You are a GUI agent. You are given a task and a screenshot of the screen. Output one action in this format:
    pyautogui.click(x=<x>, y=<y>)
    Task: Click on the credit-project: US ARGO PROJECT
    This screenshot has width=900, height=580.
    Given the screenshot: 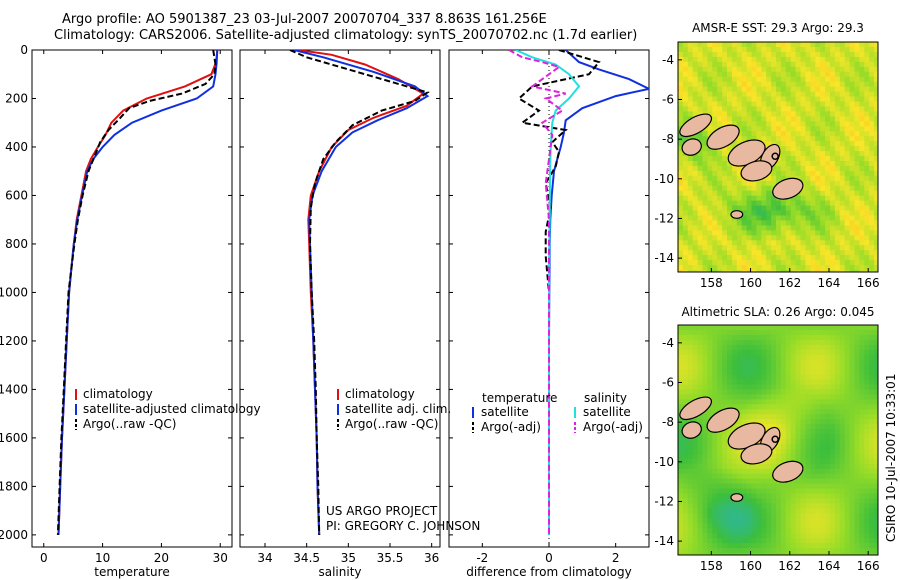 What is the action you would take?
    pyautogui.click(x=382, y=511)
    